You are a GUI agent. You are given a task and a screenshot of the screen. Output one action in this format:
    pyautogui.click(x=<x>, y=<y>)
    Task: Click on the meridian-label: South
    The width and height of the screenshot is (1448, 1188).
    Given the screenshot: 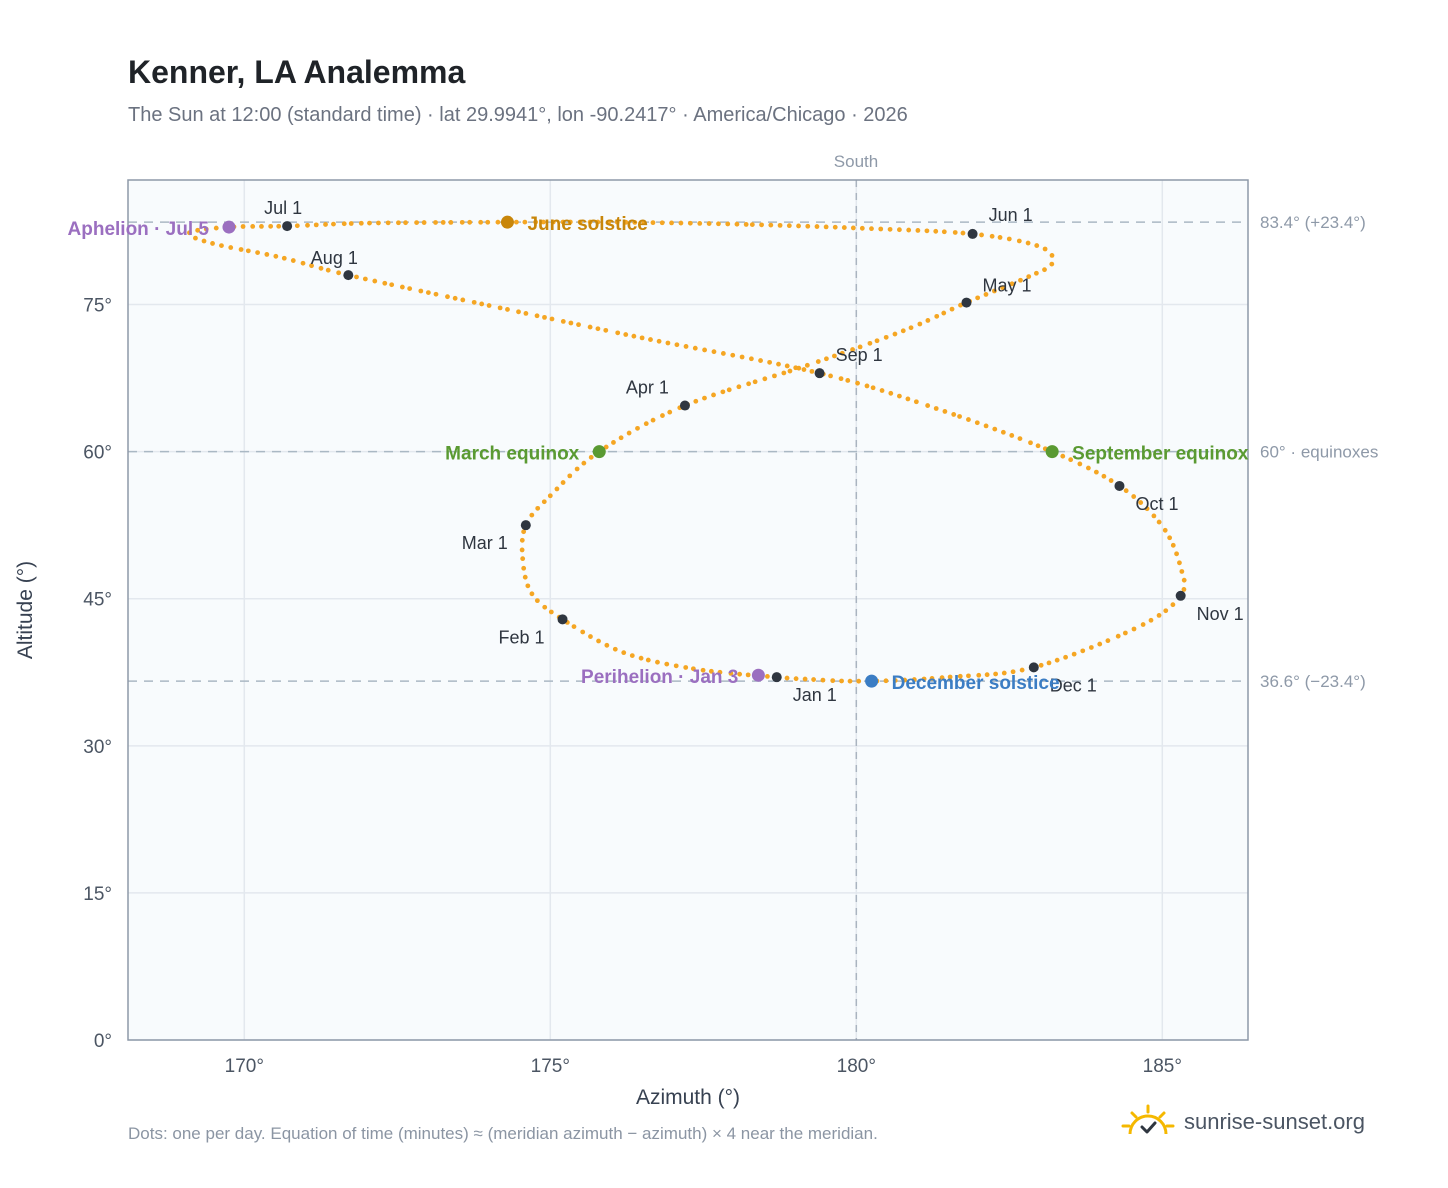 What is the action you would take?
    pyautogui.click(x=856, y=161)
    